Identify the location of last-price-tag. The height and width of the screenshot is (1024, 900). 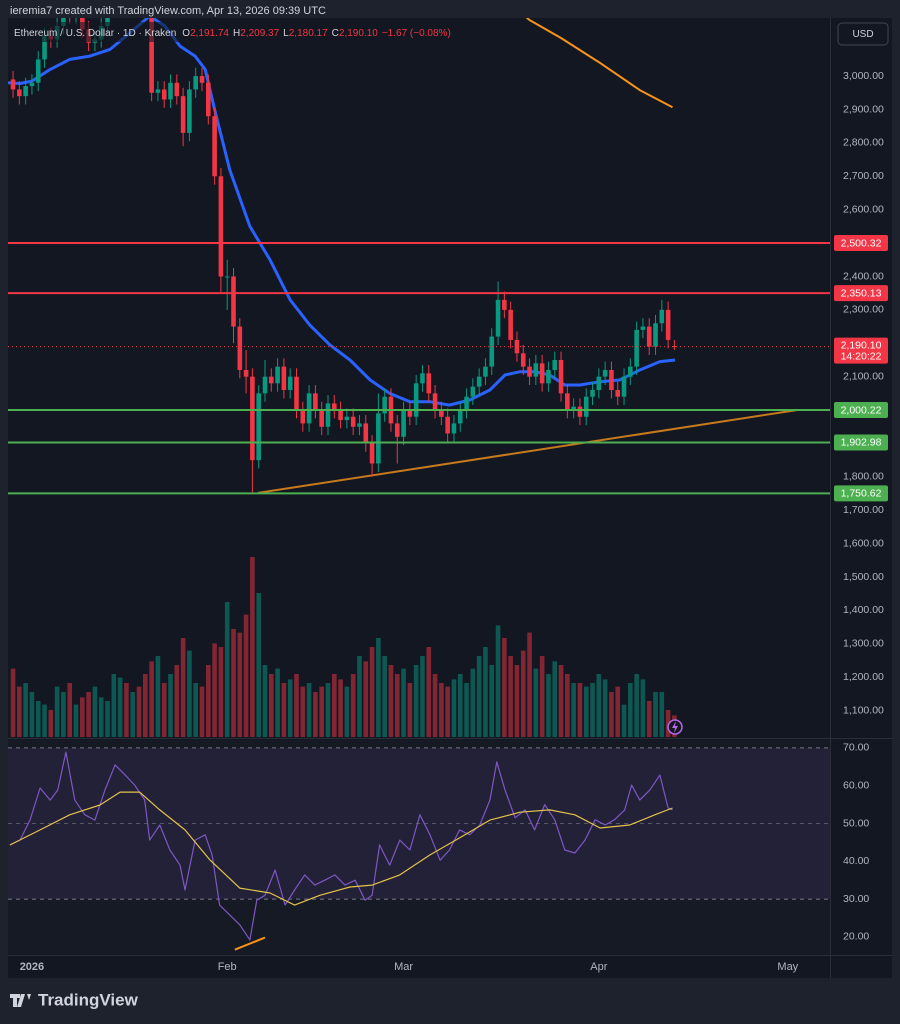
(861, 350).